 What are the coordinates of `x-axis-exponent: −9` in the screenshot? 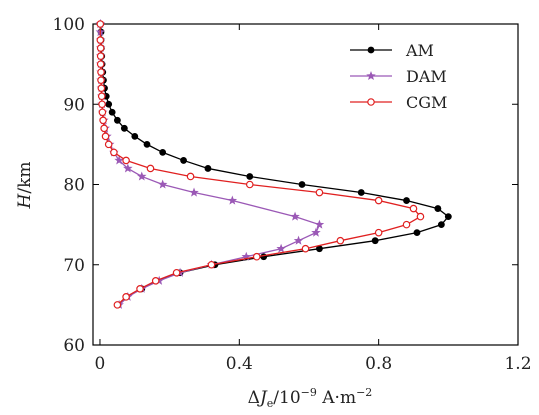 It's located at (309, 392).